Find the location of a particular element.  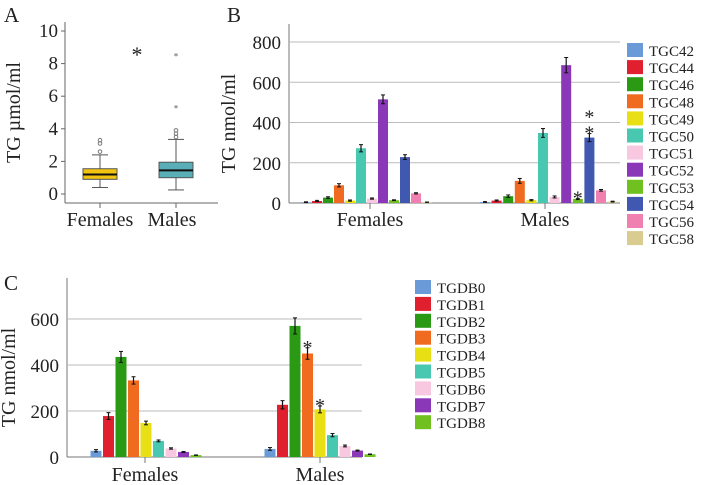

legend-label: TGDB5 is located at coordinates (461, 374).